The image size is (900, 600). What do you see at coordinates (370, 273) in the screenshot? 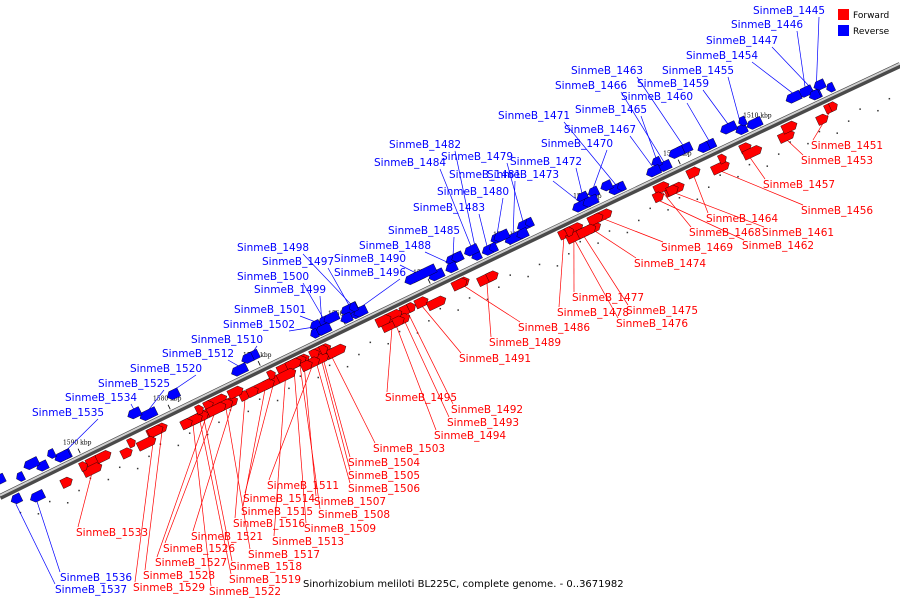
I see `gene-label: SinmeB_1496` at bounding box center [370, 273].